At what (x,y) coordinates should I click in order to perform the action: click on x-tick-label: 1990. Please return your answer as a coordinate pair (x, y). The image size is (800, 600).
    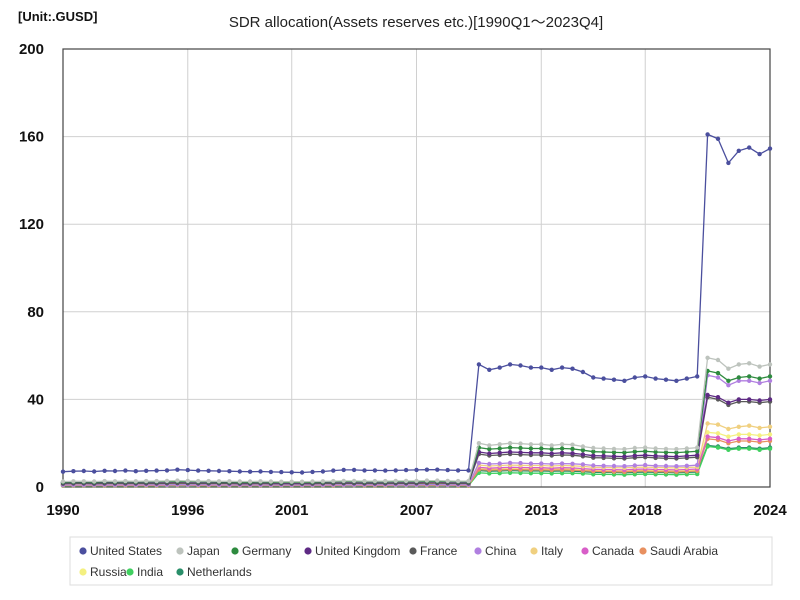
    Looking at the image, I should click on (62, 510).